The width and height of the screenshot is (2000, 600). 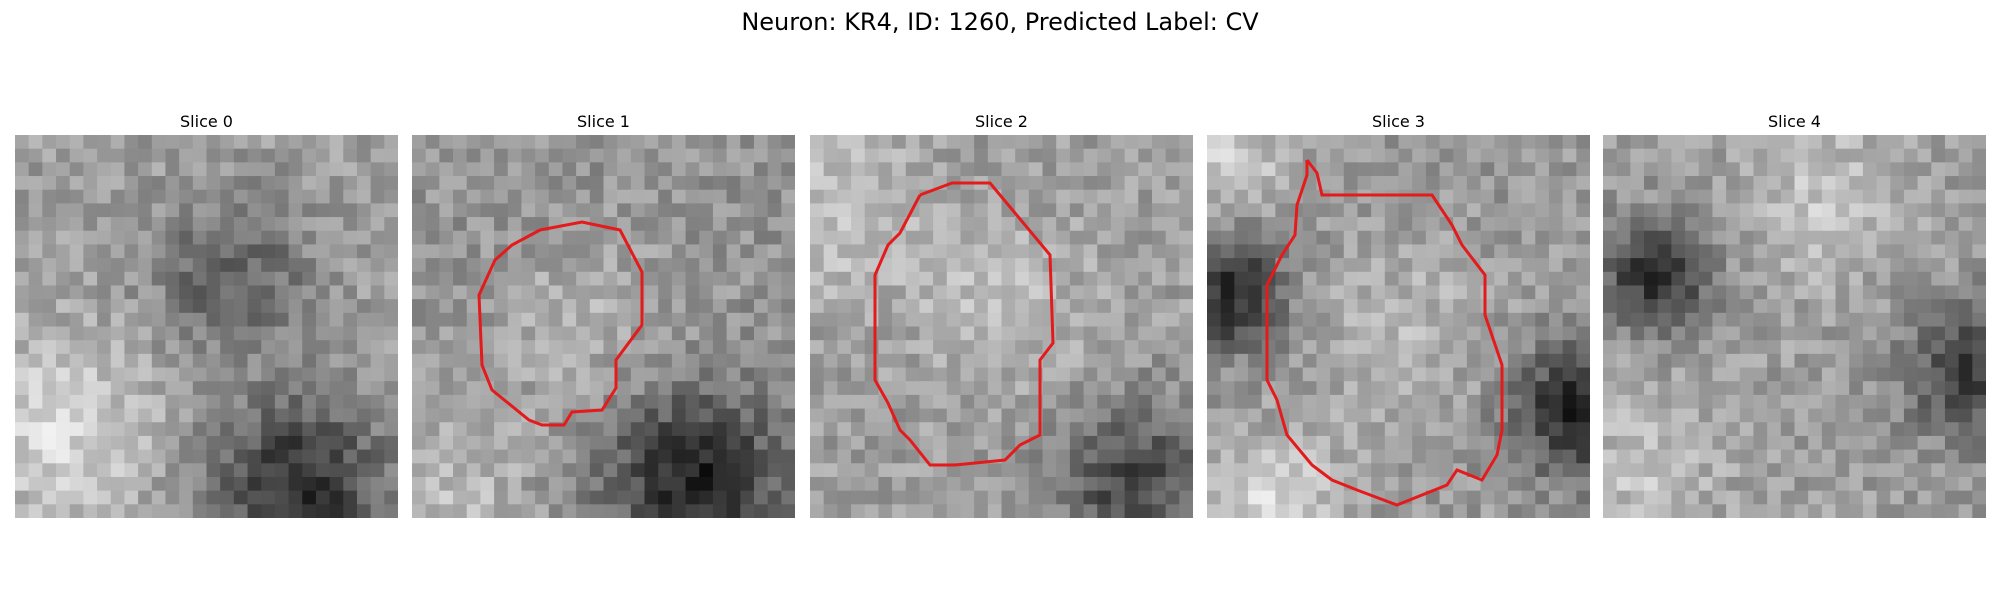 I want to click on slice-panel-2: Slice 2, so click(x=1001, y=314).